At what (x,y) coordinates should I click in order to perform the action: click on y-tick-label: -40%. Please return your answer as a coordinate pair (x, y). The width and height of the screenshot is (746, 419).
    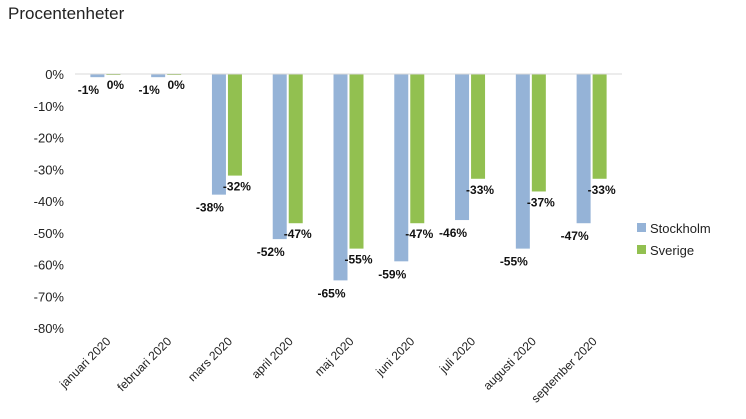
    Looking at the image, I should click on (49, 201).